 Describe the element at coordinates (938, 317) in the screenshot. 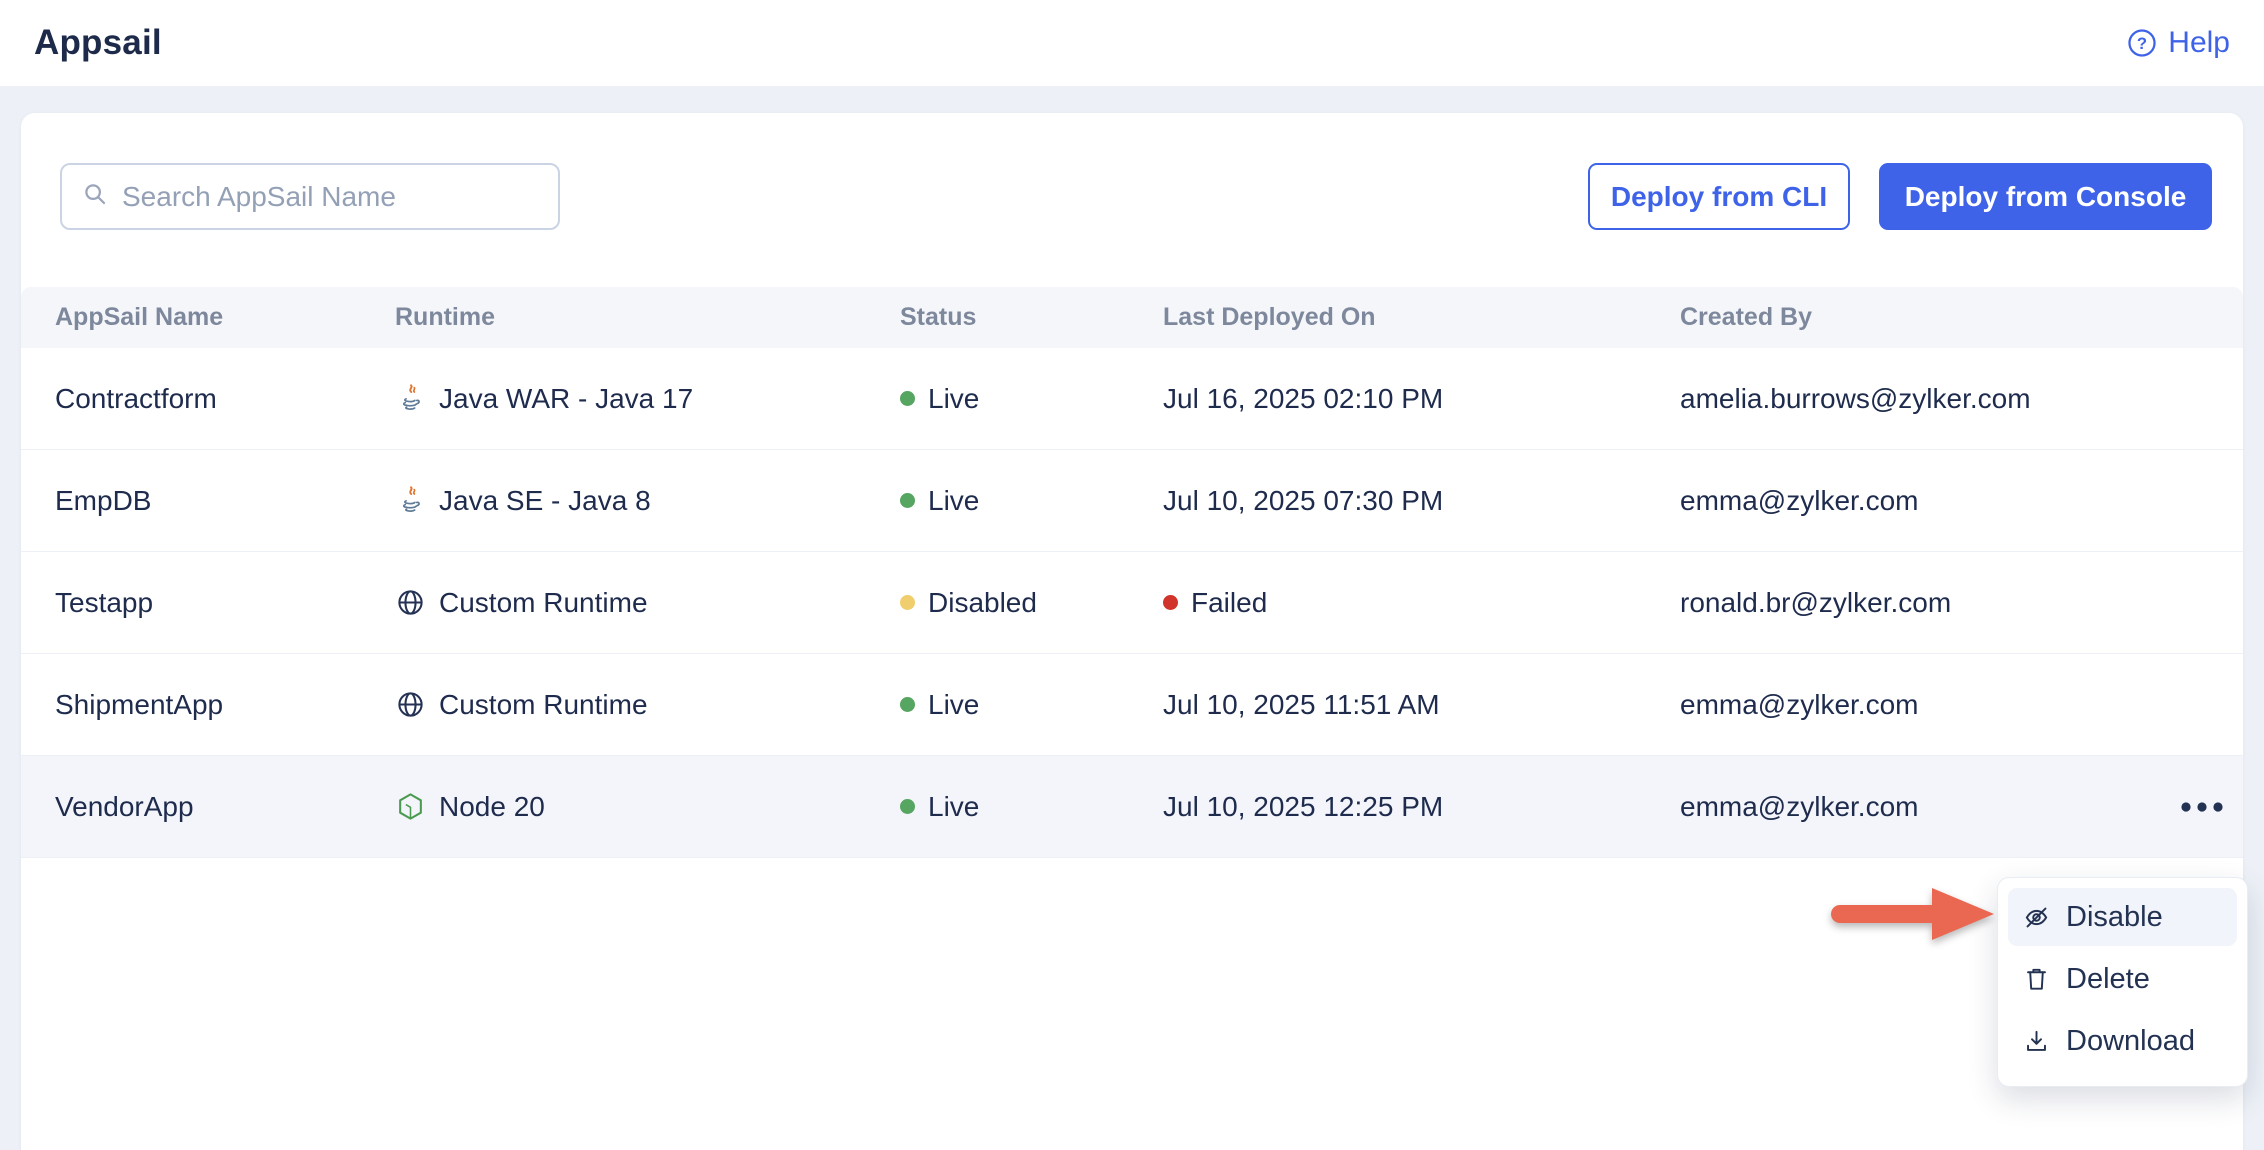

I see `column-header-status: Status` at that location.